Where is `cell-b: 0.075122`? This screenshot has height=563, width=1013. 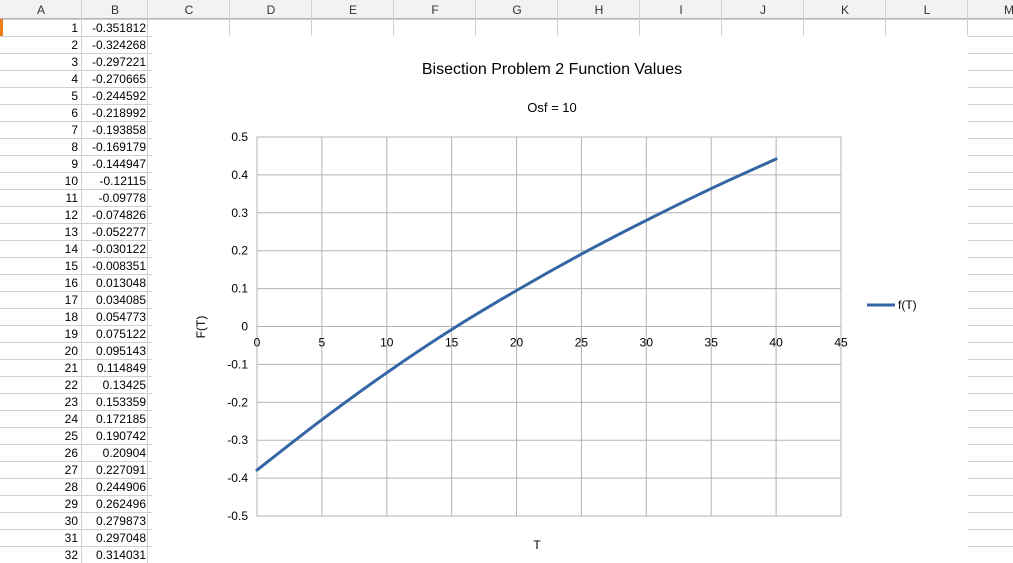 cell-b: 0.075122 is located at coordinates (121, 334).